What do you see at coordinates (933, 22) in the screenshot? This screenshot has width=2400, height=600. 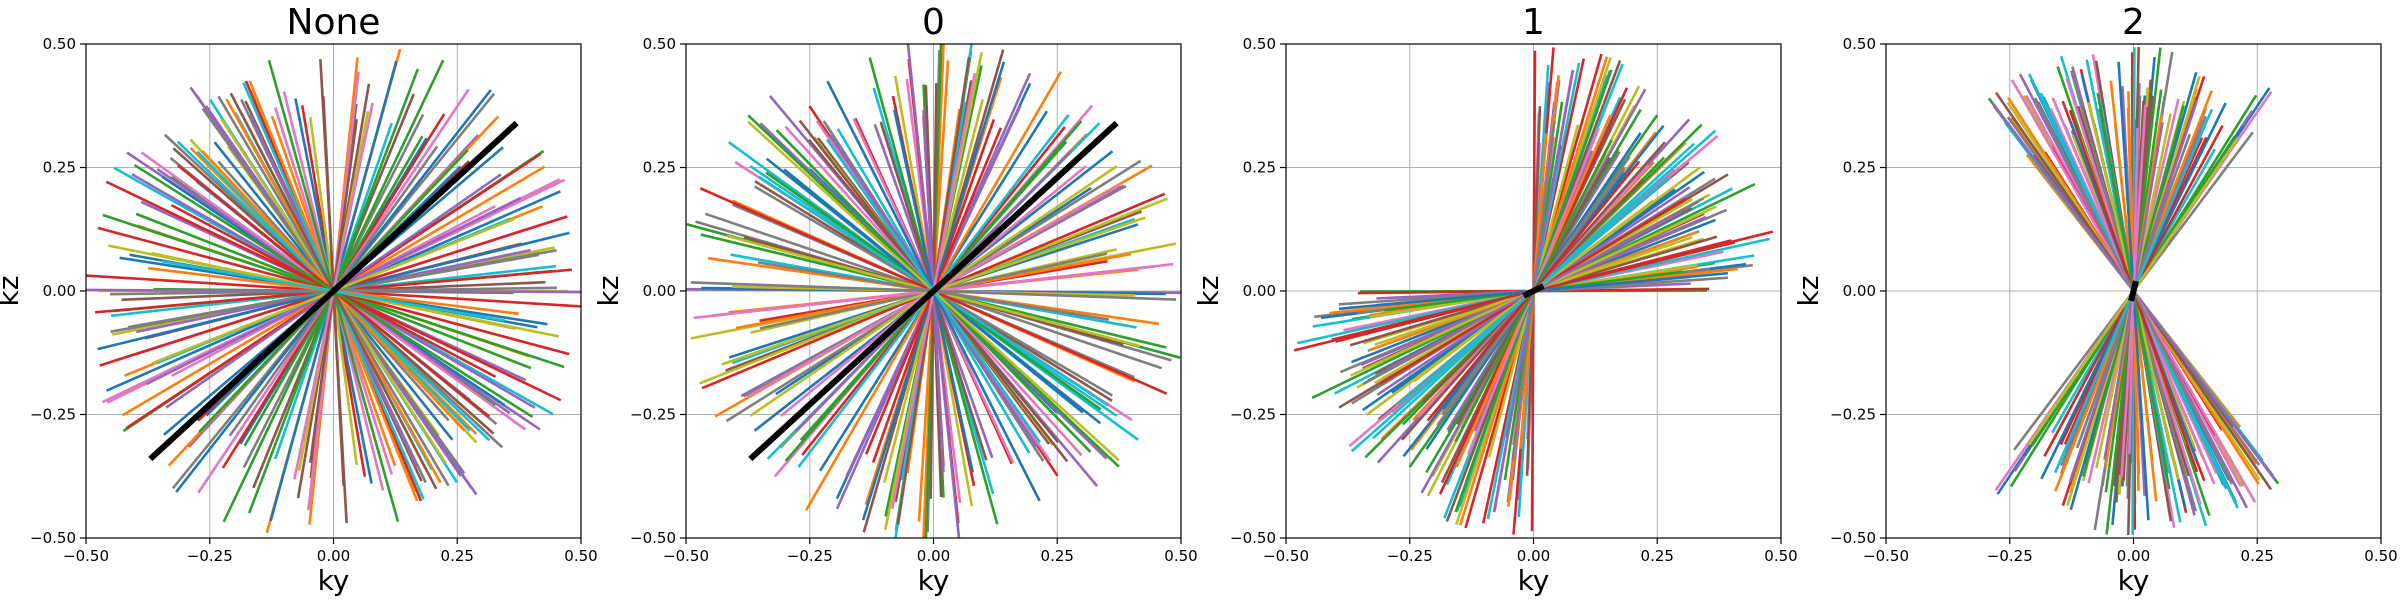 I see `panel-title: 0` at bounding box center [933, 22].